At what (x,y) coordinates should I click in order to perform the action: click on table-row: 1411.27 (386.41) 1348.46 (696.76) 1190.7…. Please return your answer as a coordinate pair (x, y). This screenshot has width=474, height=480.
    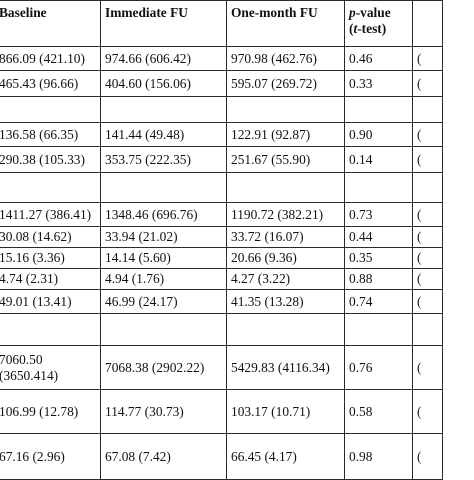
    Looking at the image, I should click on (221, 214).